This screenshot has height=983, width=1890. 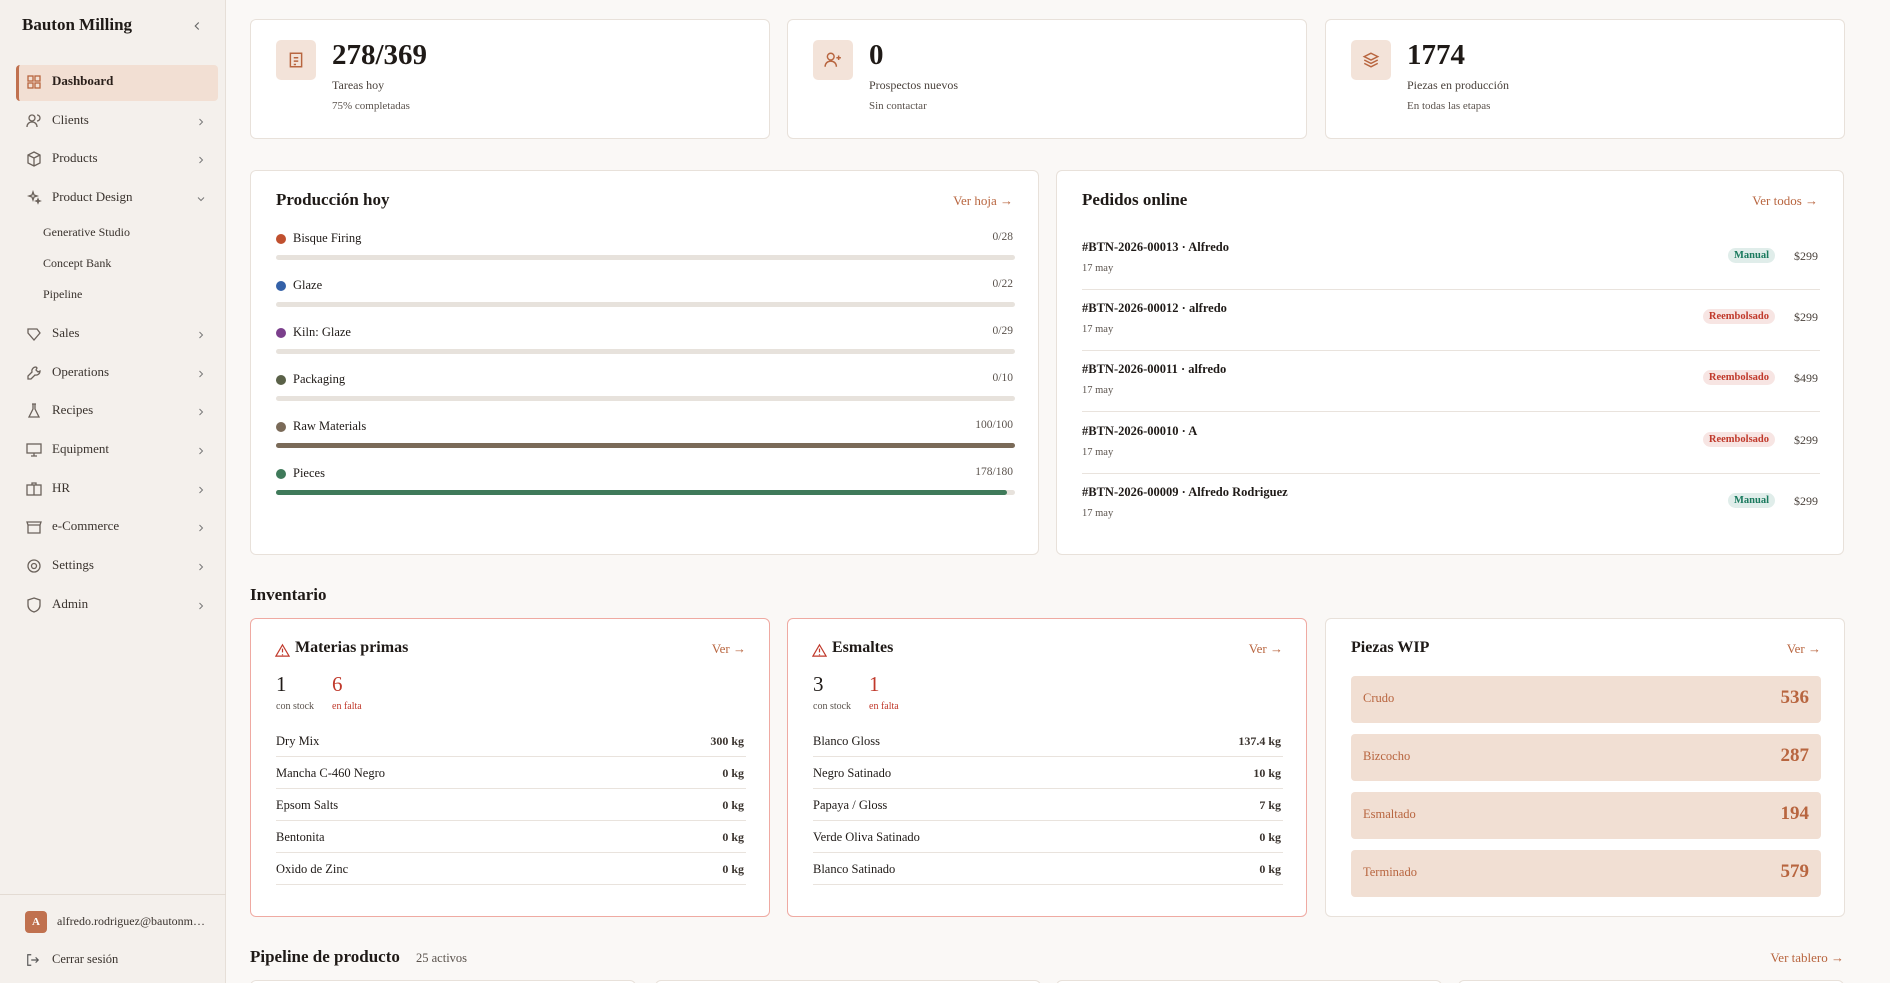 I want to click on wip-row: Esmaltado 194, so click(x=1586, y=815).